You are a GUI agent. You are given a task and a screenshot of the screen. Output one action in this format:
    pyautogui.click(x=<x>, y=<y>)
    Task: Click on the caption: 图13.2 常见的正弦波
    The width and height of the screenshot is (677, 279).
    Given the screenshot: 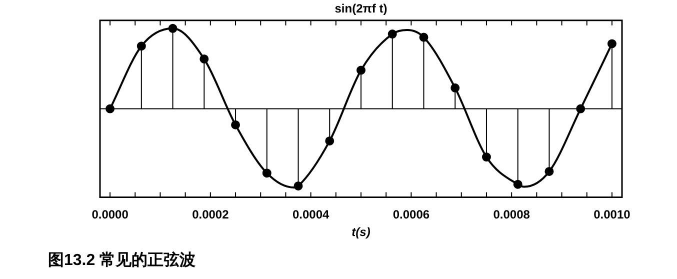 What is the action you would take?
    pyautogui.click(x=122, y=260)
    